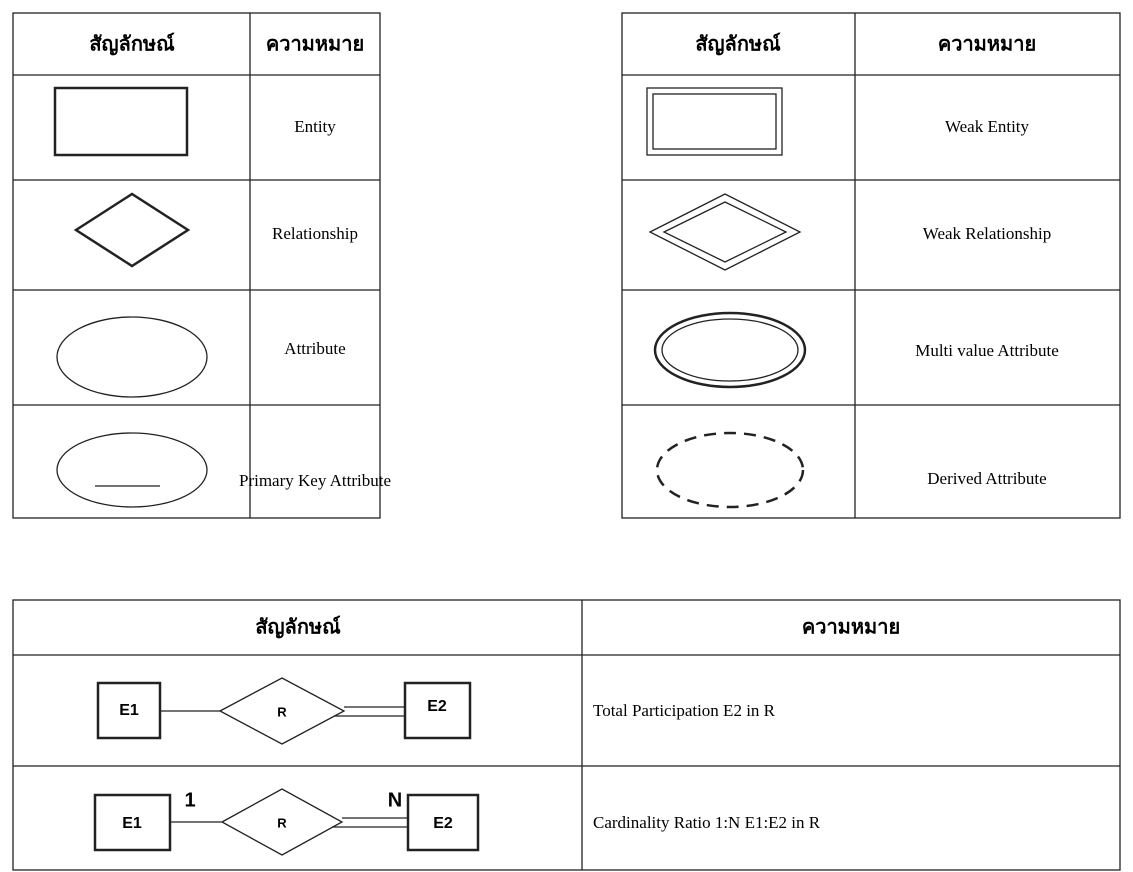 This screenshot has width=1133, height=872. I want to click on attribute-symbol, so click(132, 357).